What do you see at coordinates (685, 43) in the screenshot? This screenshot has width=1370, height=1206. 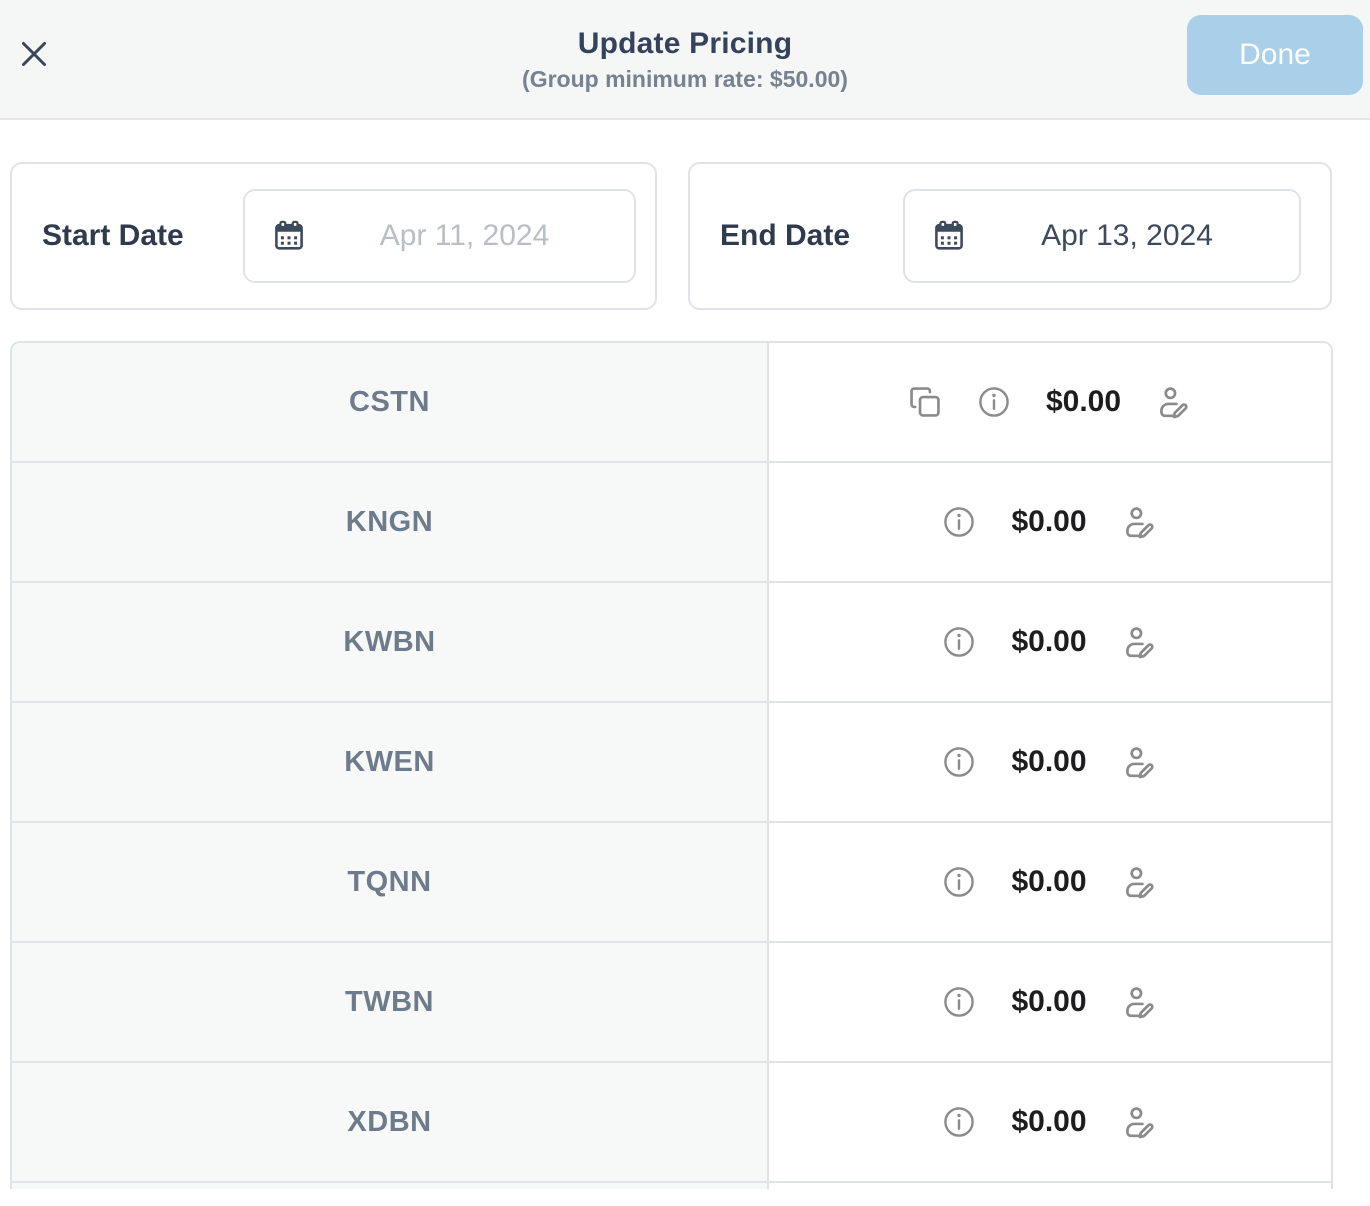 I see `page-title: Update Pricing` at bounding box center [685, 43].